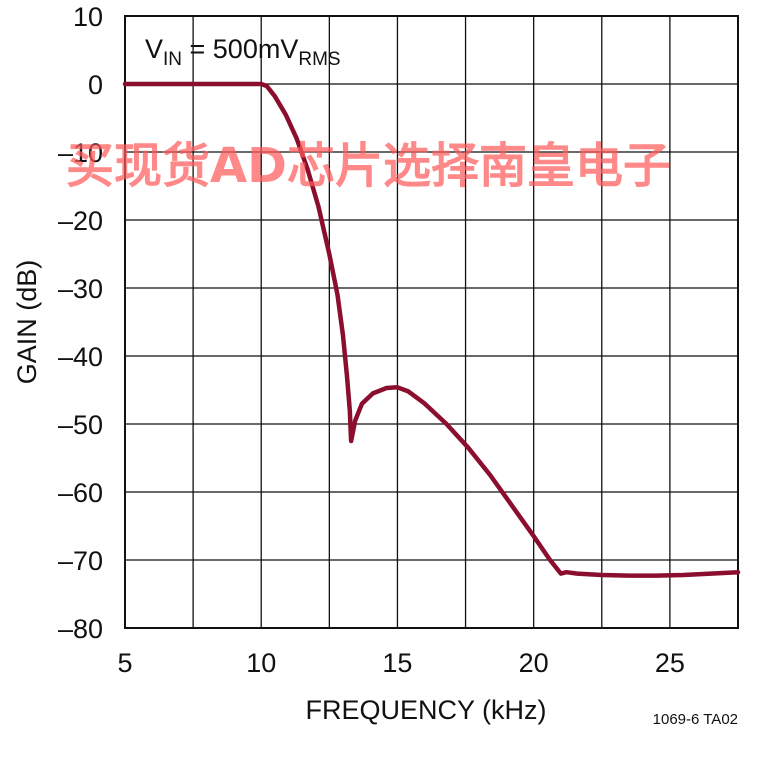 The image size is (760, 774). I want to click on y-tick-label: –50, so click(80, 425).